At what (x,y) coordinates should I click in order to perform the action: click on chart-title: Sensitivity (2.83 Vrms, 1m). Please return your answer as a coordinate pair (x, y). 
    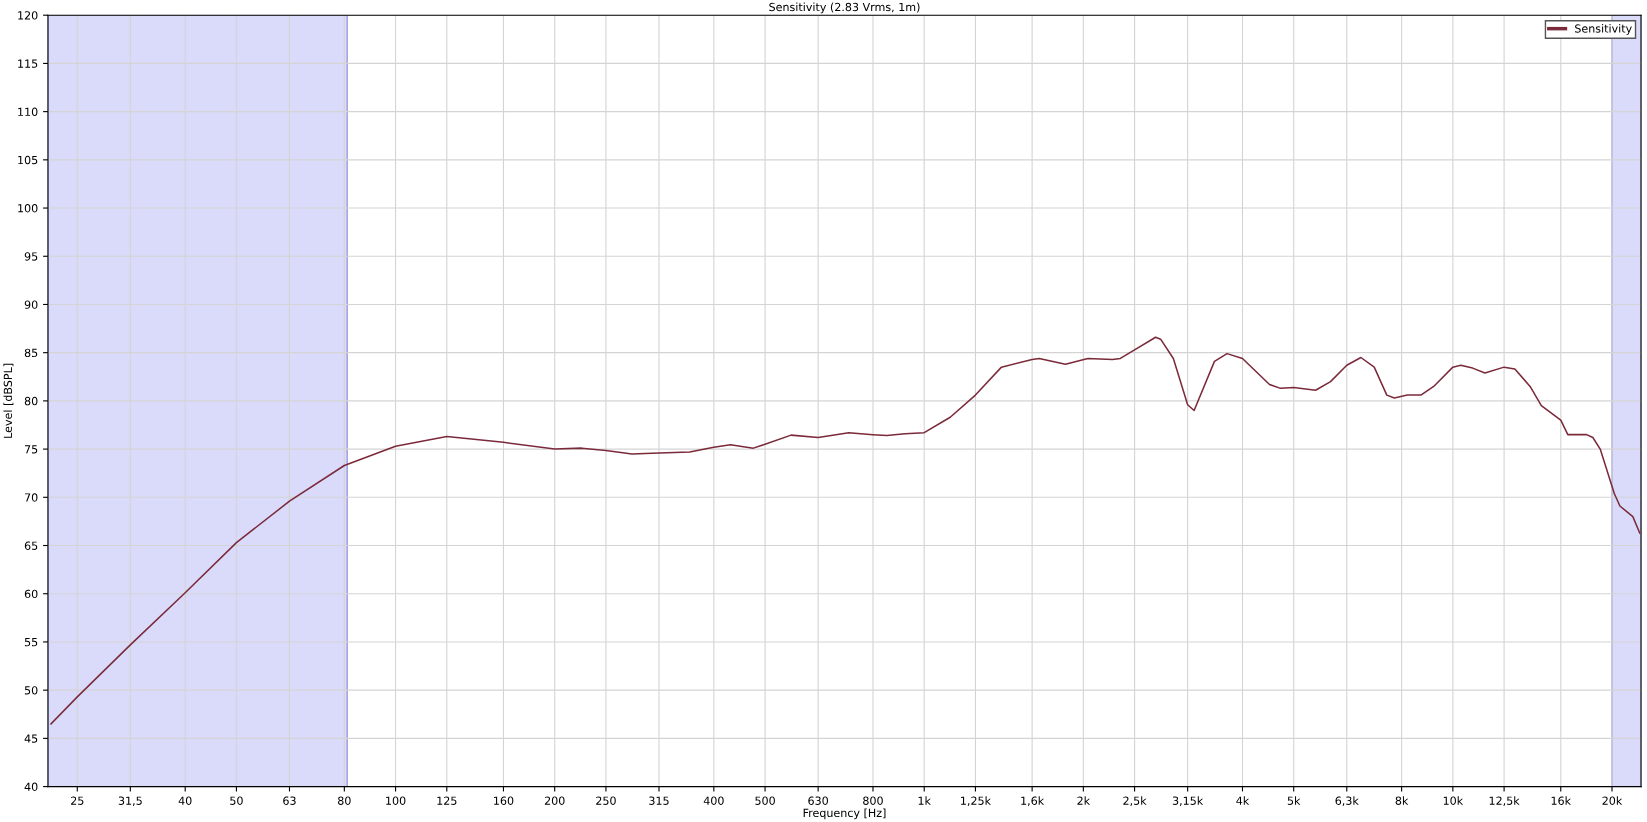
    Looking at the image, I should click on (844, 8).